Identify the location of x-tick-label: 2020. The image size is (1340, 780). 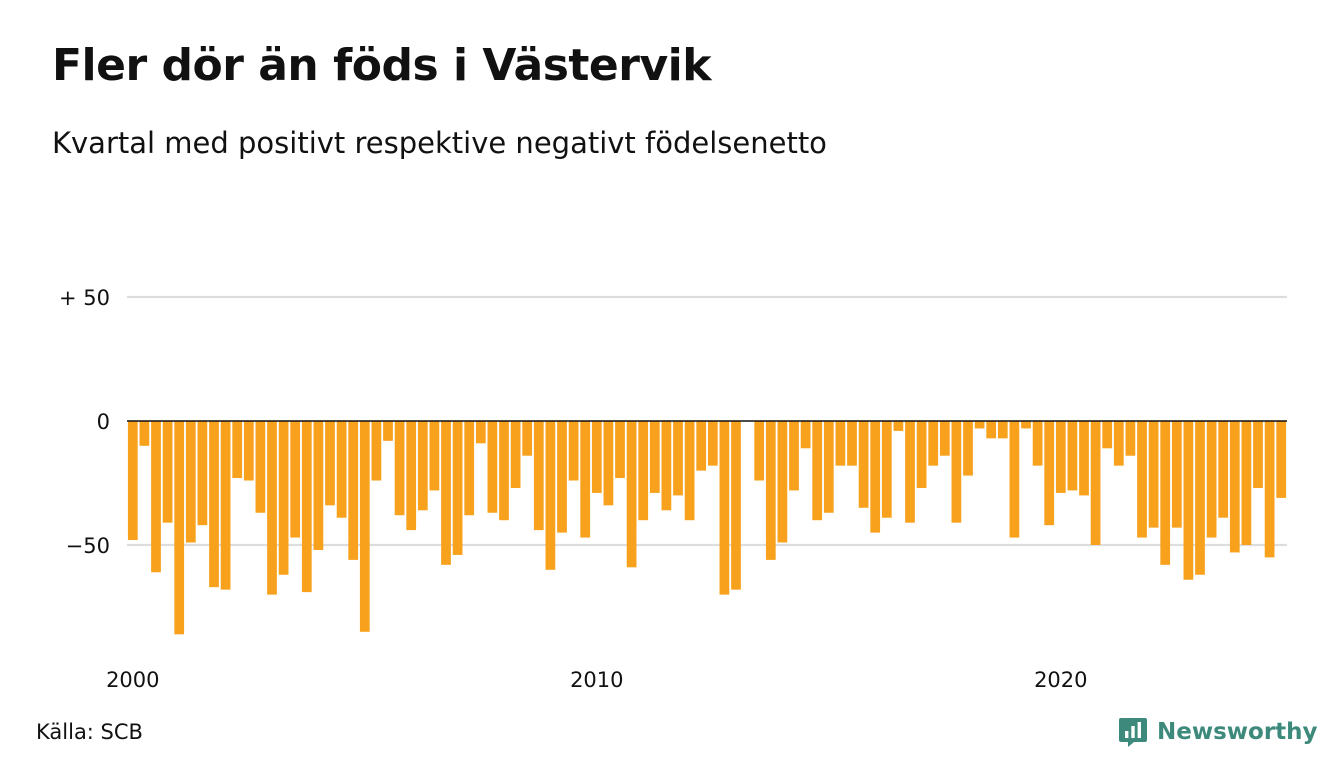
(1060, 680).